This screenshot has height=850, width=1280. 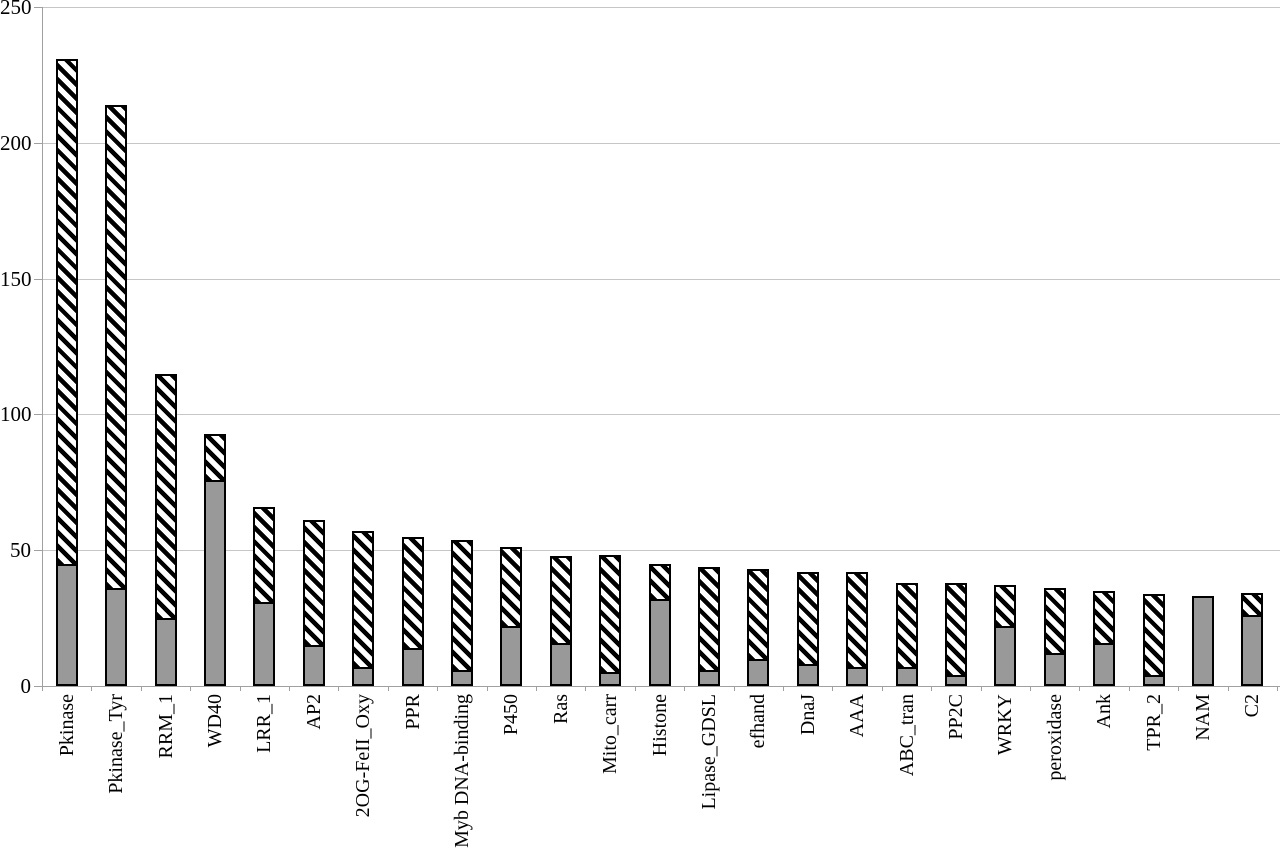 I want to click on x-axis-category-label-Lipase_GDSL: Lipase_GDSL, so click(x=708, y=752).